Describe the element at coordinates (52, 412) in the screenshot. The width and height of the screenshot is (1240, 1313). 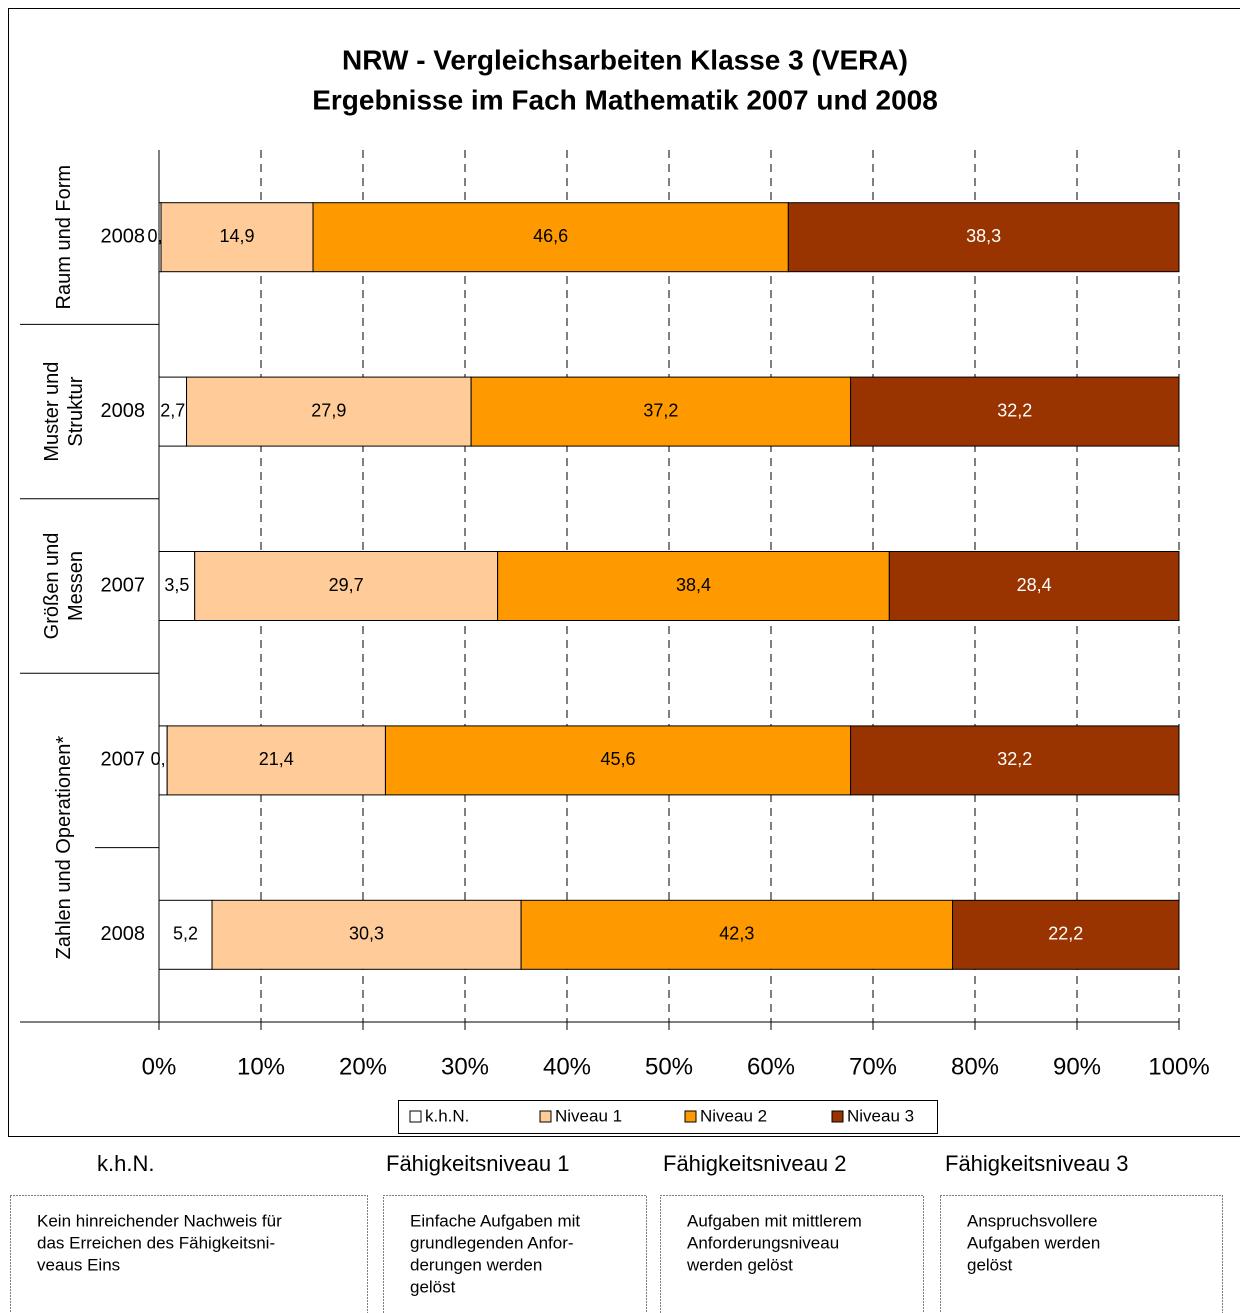
I see `group-label-line: Muster und` at that location.